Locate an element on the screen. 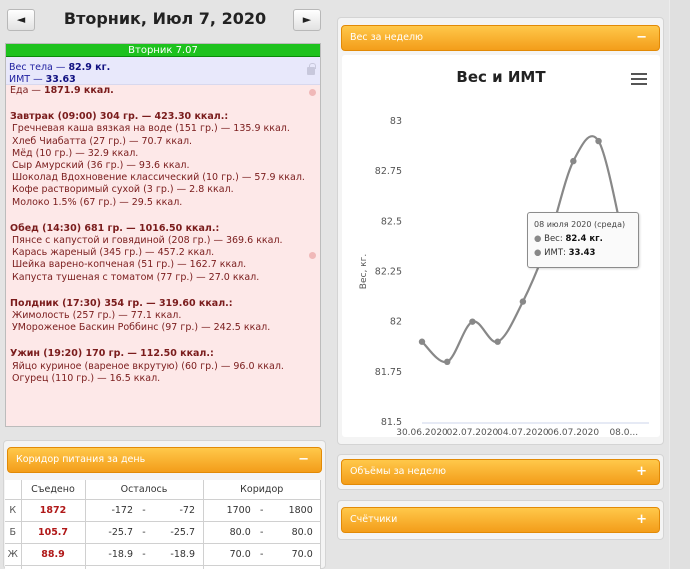 Image resolution: width=690 pixels, height=569 pixels. hamburger-menu-icon is located at coordinates (639, 79).